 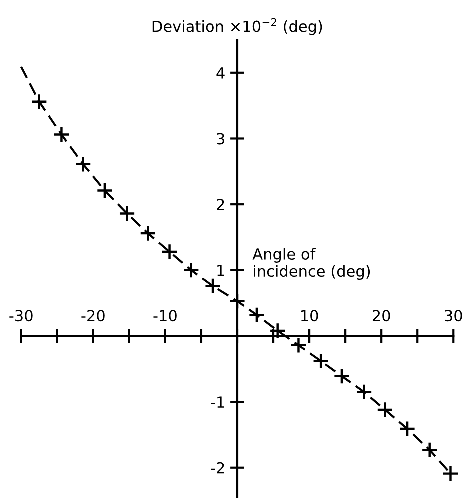 What do you see at coordinates (93, 316) in the screenshot?
I see `x-tick-label: -20` at bounding box center [93, 316].